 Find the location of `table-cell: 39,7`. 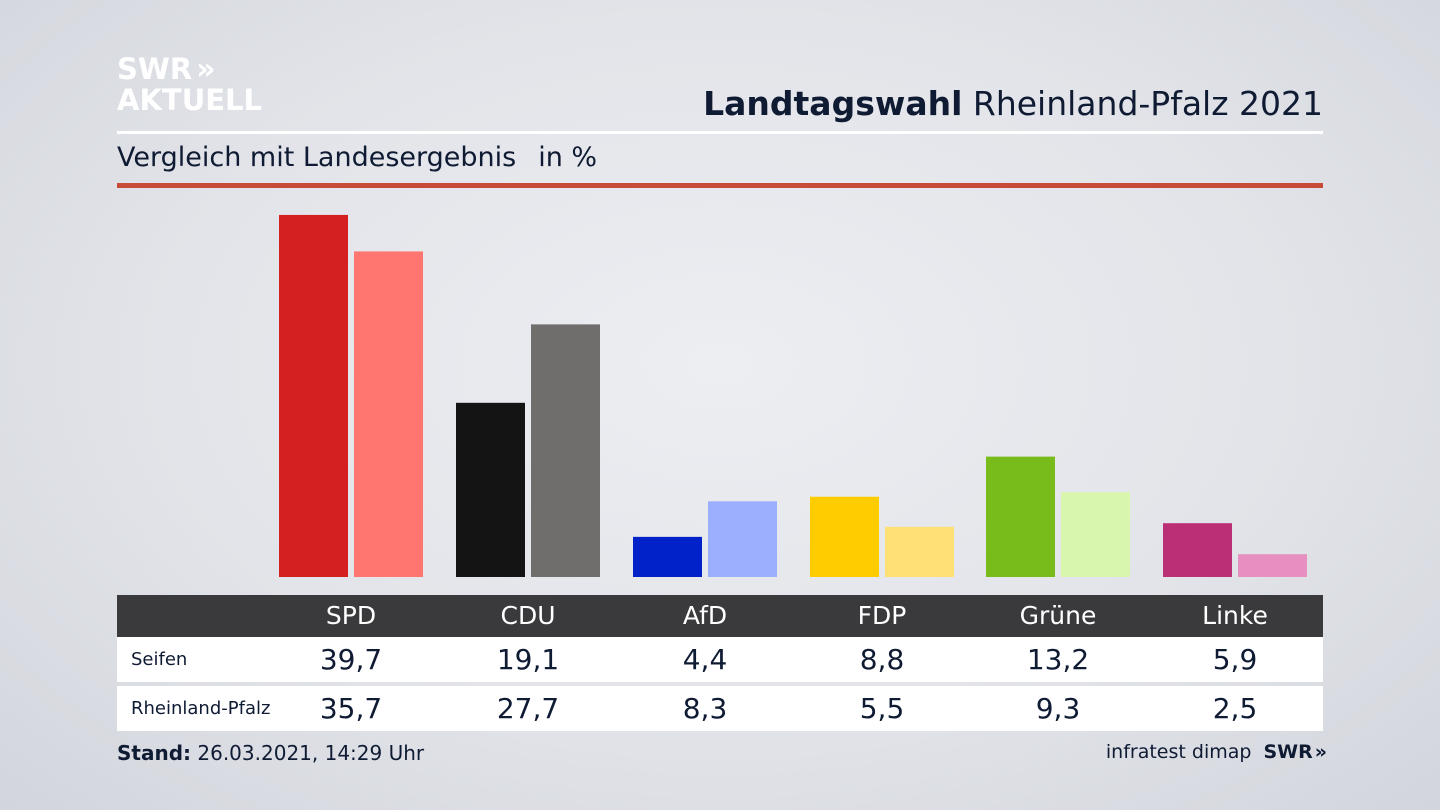

table-cell: 39,7 is located at coordinates (351, 659).